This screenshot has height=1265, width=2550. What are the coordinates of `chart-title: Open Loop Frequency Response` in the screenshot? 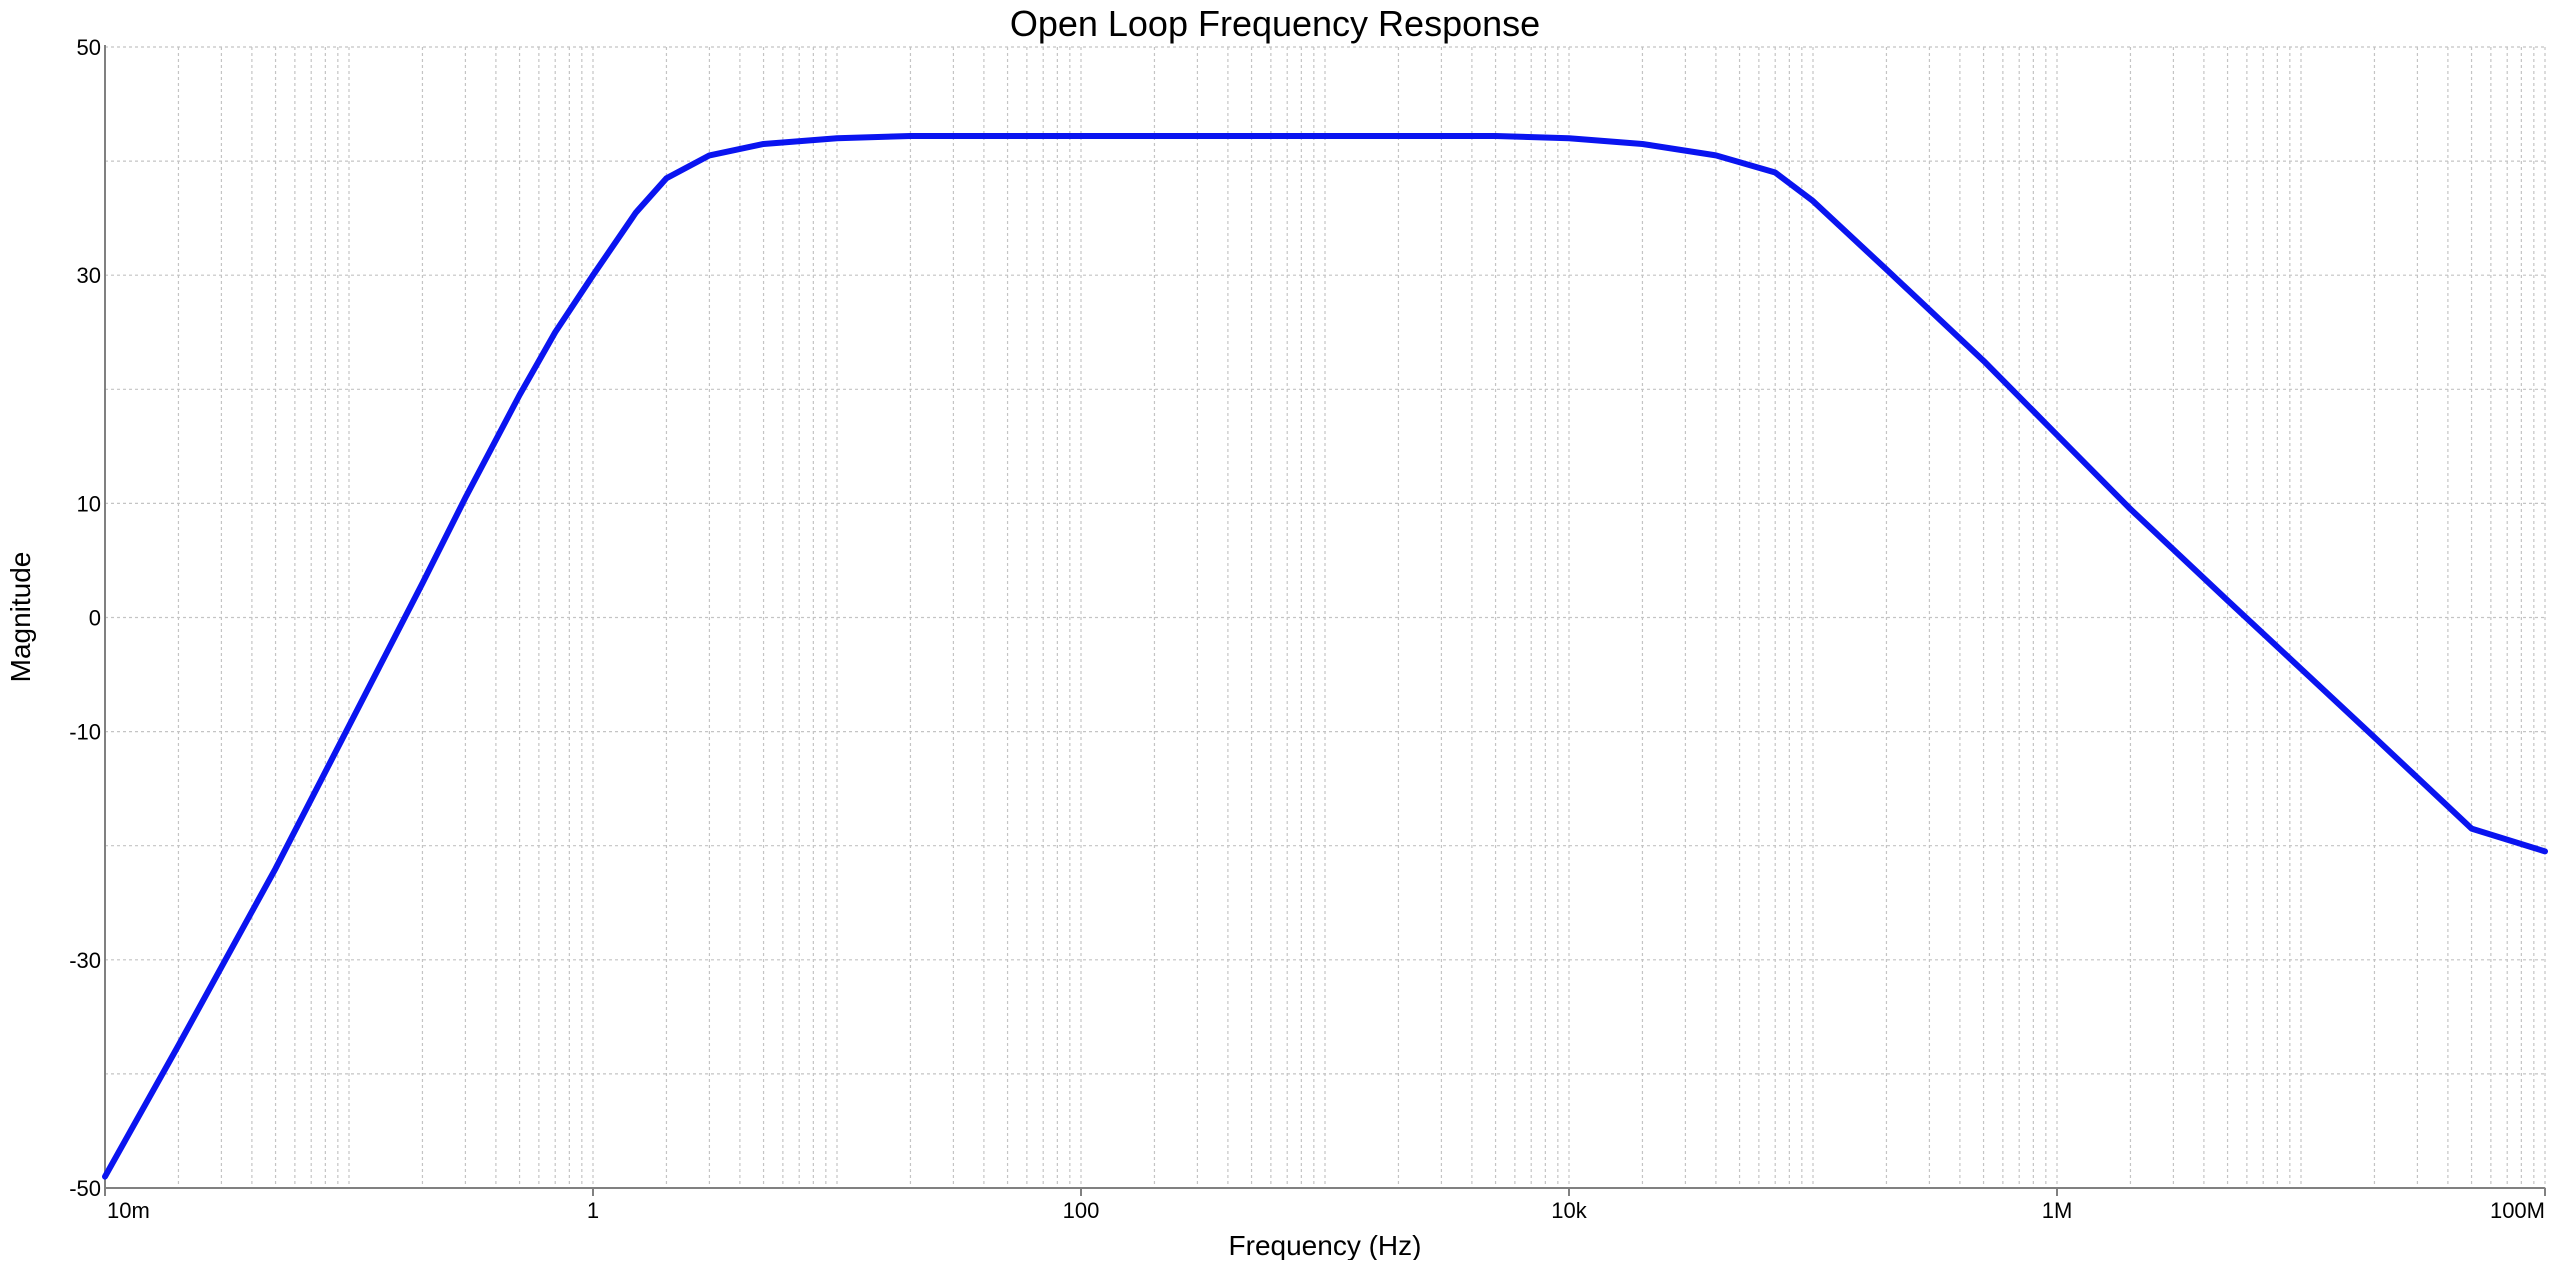 It's located at (1275, 23).